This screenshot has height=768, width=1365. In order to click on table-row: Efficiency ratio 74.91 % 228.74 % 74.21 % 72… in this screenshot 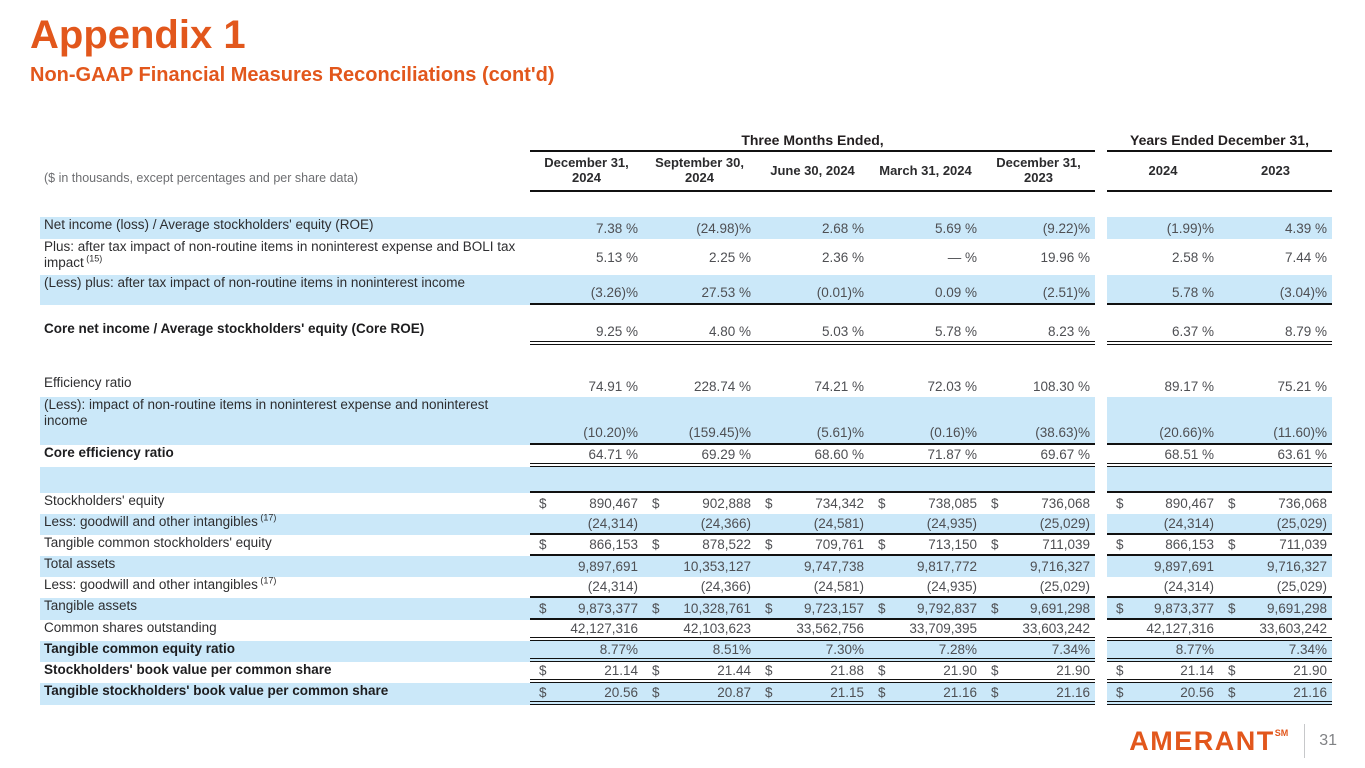, I will do `click(686, 386)`.